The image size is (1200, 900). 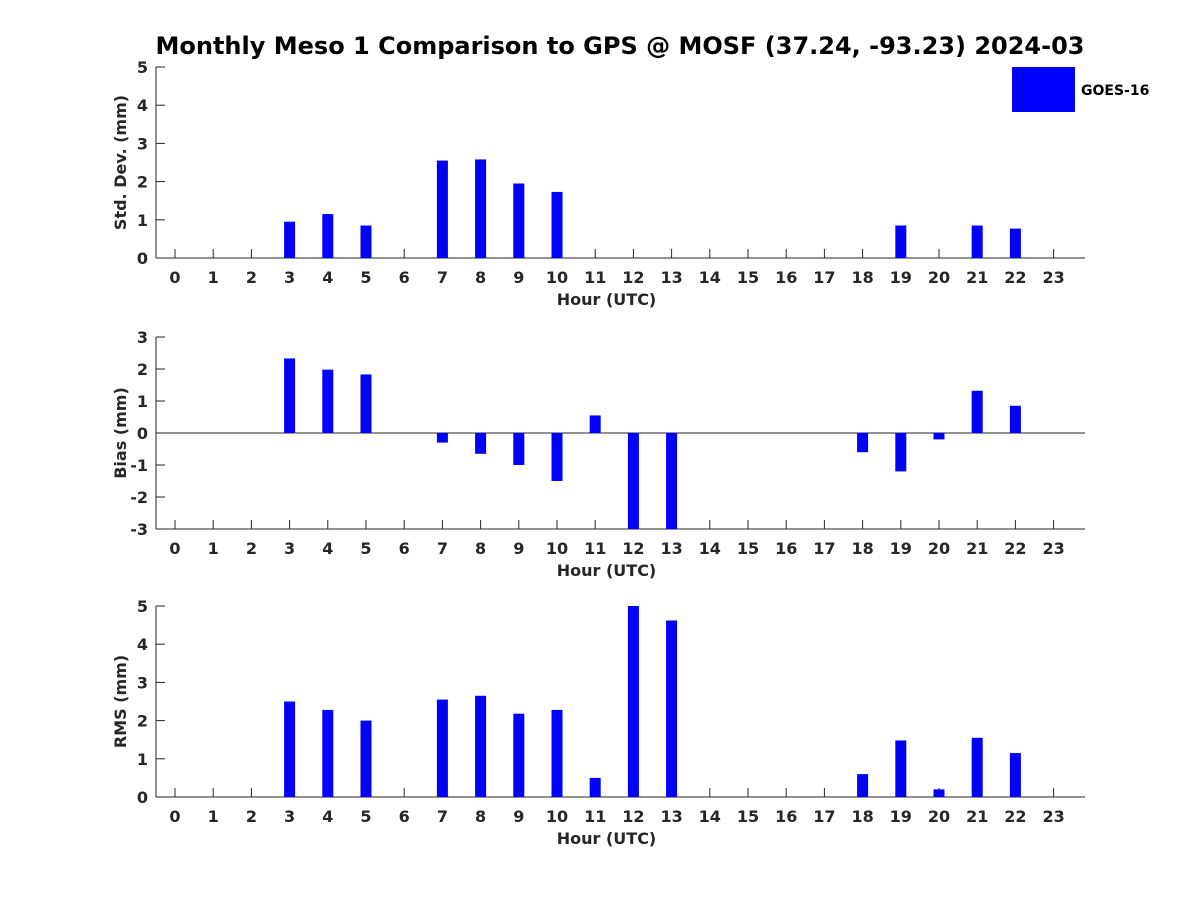 What do you see at coordinates (1043, 89) in the screenshot?
I see `legend-swatch` at bounding box center [1043, 89].